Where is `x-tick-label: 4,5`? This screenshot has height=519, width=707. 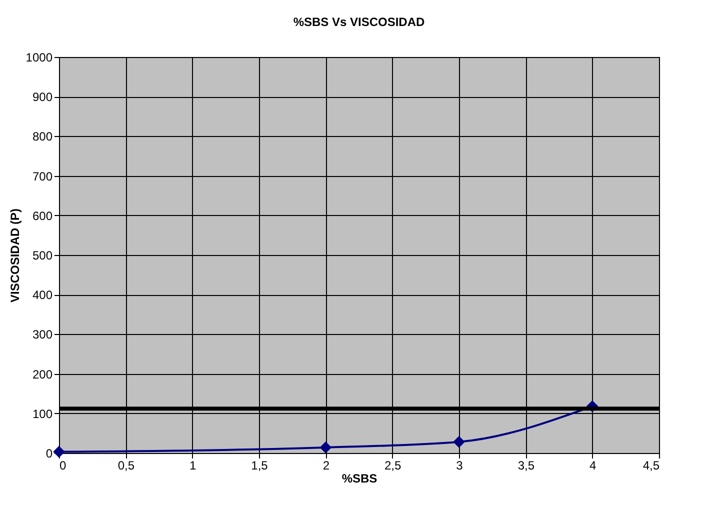
x-tick-label: 4,5 is located at coordinates (651, 465).